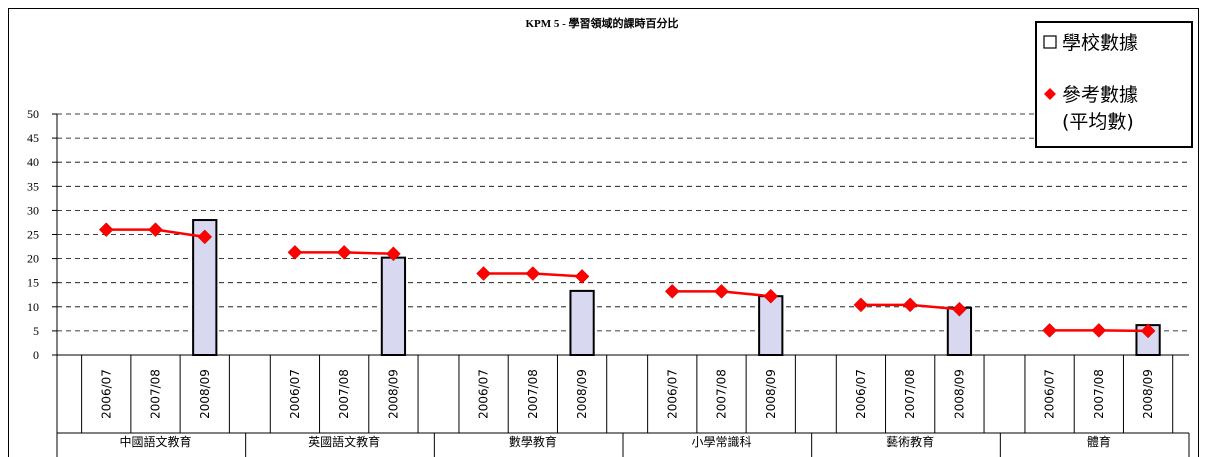 Image resolution: width=1207 pixels, height=457 pixels. Describe the element at coordinates (33, 210) in the screenshot. I see `y-tick-label: 30` at that location.